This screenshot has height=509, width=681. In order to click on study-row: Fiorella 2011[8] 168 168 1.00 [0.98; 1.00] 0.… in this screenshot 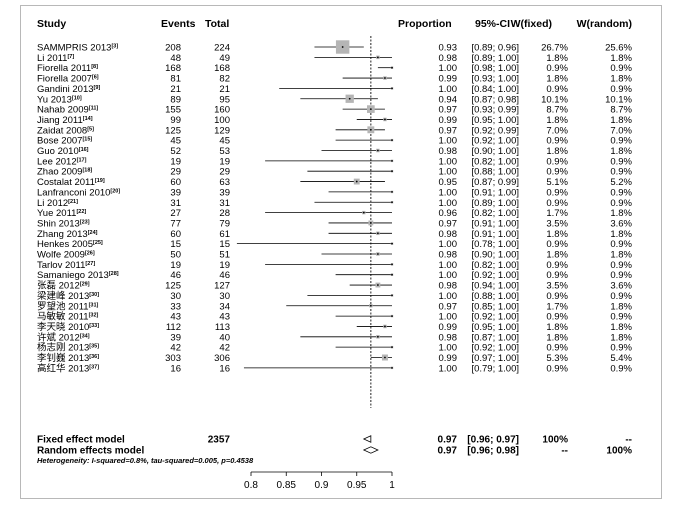, I will do `click(335, 68)`.